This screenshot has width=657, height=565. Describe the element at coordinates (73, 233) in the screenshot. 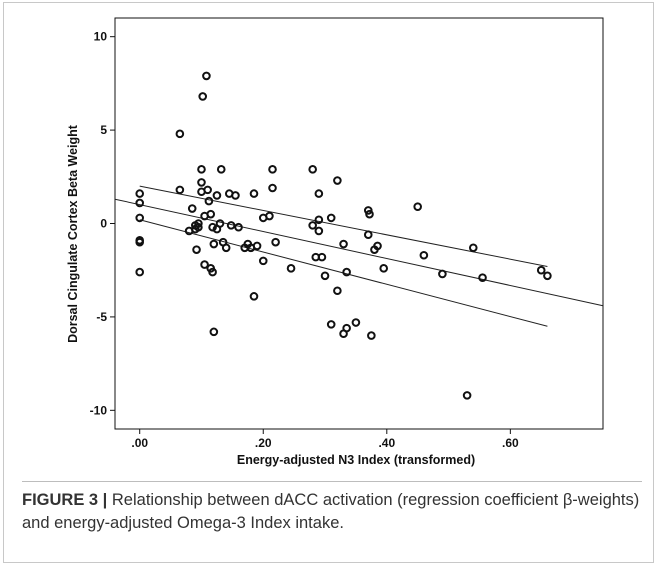

I see `y-axis-label: Dorsal Cingulate Cortex Beta Weight` at that location.